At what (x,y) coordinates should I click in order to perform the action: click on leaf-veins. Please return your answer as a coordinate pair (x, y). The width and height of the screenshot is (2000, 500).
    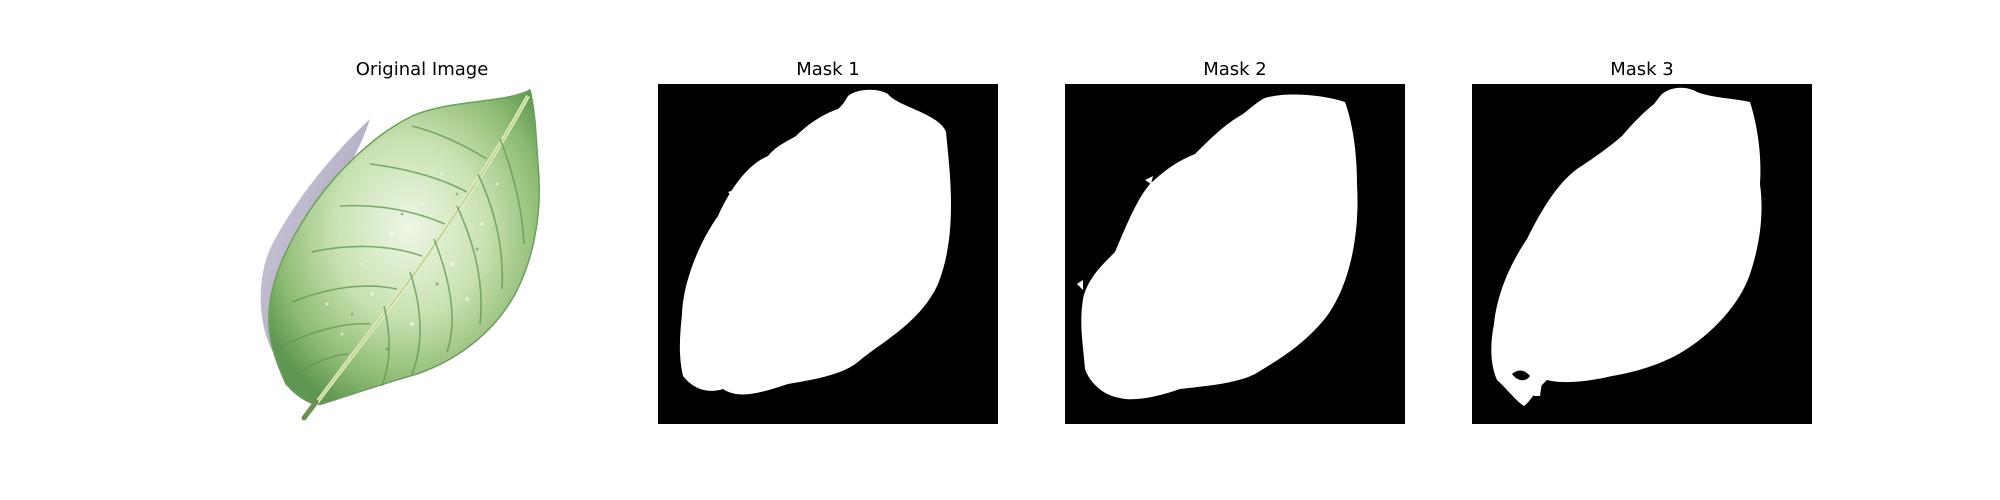
    Looking at the image, I should click on (403, 256).